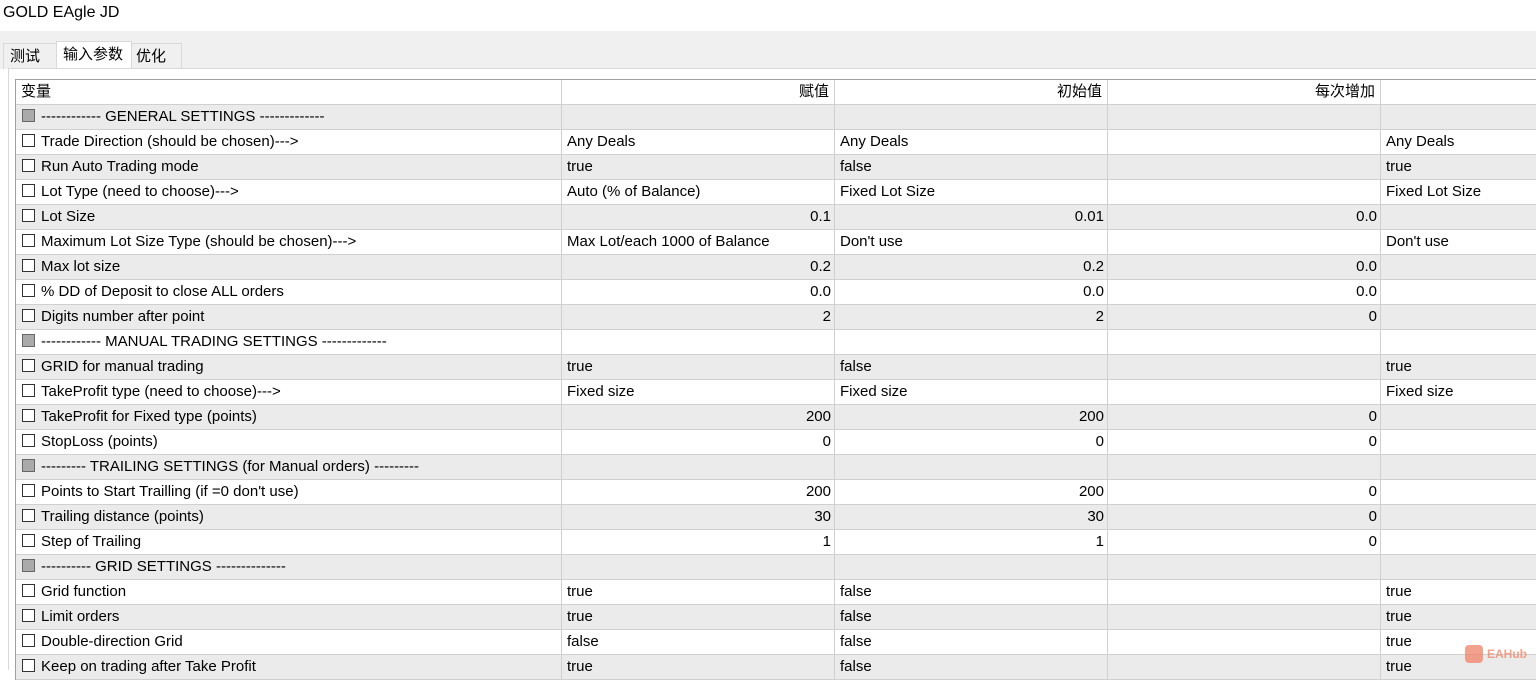 The image size is (1536, 680). What do you see at coordinates (776, 217) in the screenshot?
I see `table-row: Lot Size 0.1 0.01 0.0` at bounding box center [776, 217].